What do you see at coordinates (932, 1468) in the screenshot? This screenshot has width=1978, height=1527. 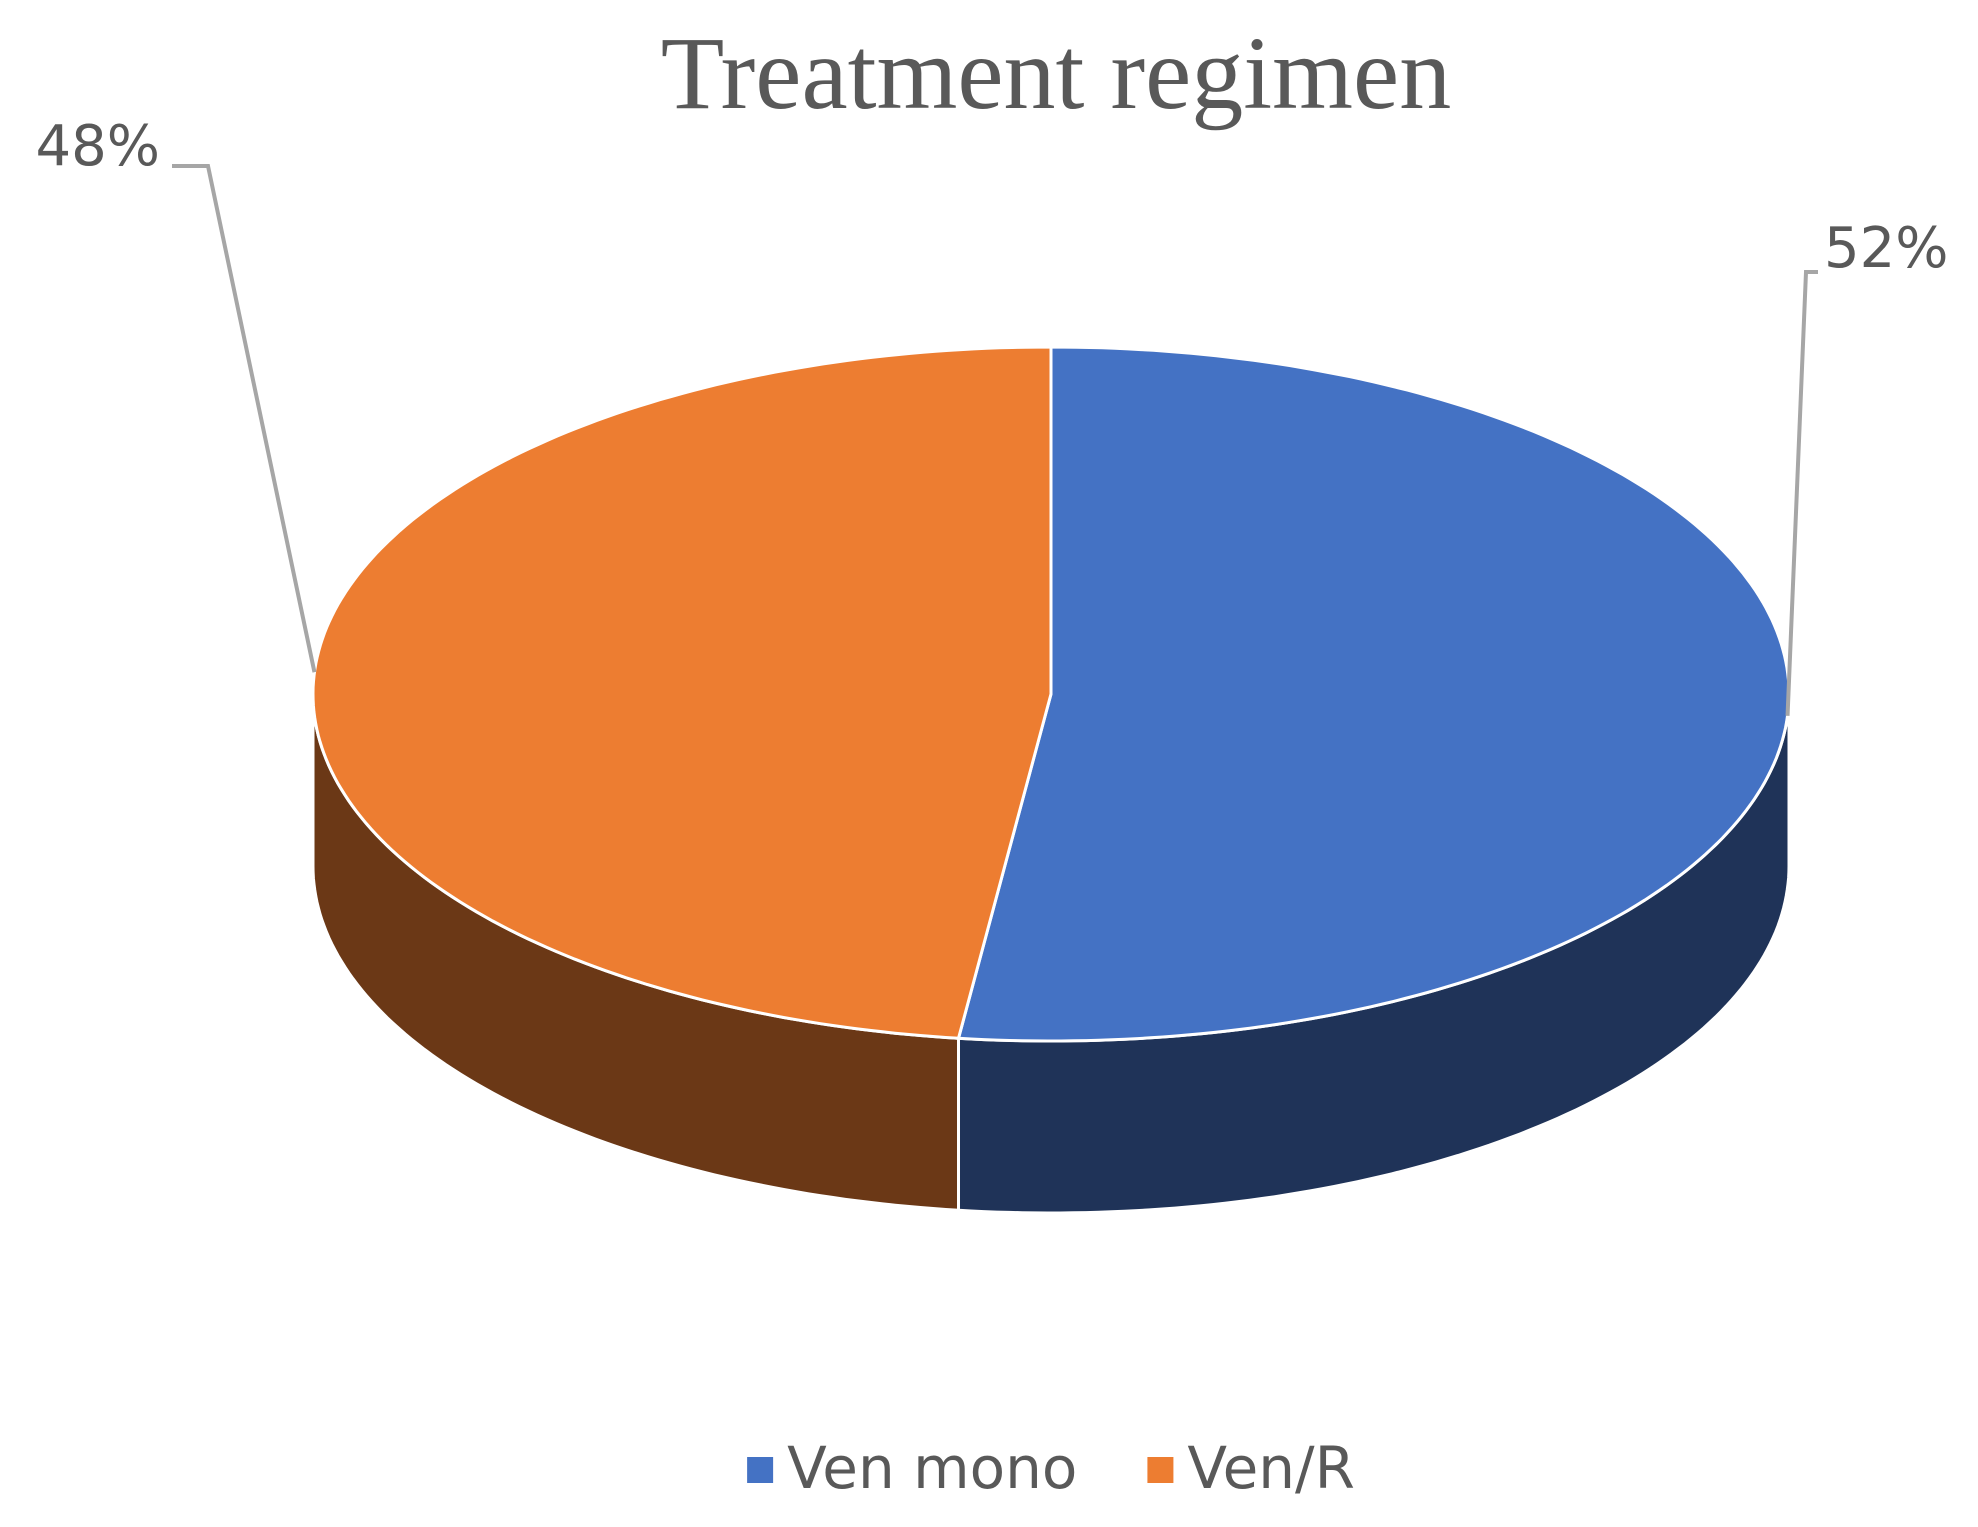 I see `legend-label: Ven mono` at bounding box center [932, 1468].